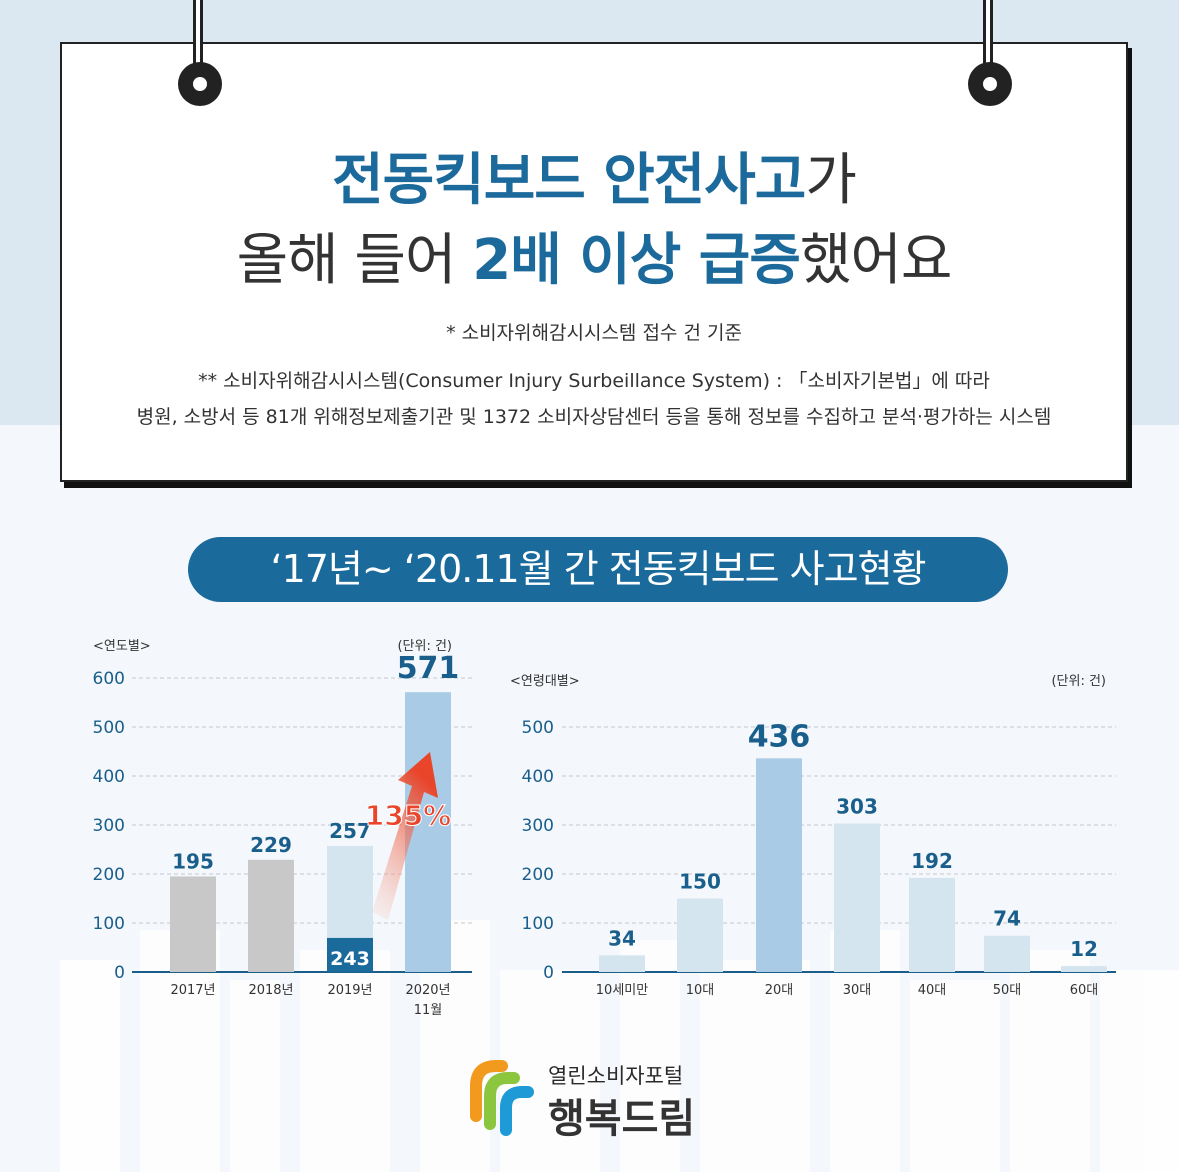 This screenshot has width=1179, height=1172. Describe the element at coordinates (932, 990) in the screenshot. I see `x-tick-label: 40대` at that location.